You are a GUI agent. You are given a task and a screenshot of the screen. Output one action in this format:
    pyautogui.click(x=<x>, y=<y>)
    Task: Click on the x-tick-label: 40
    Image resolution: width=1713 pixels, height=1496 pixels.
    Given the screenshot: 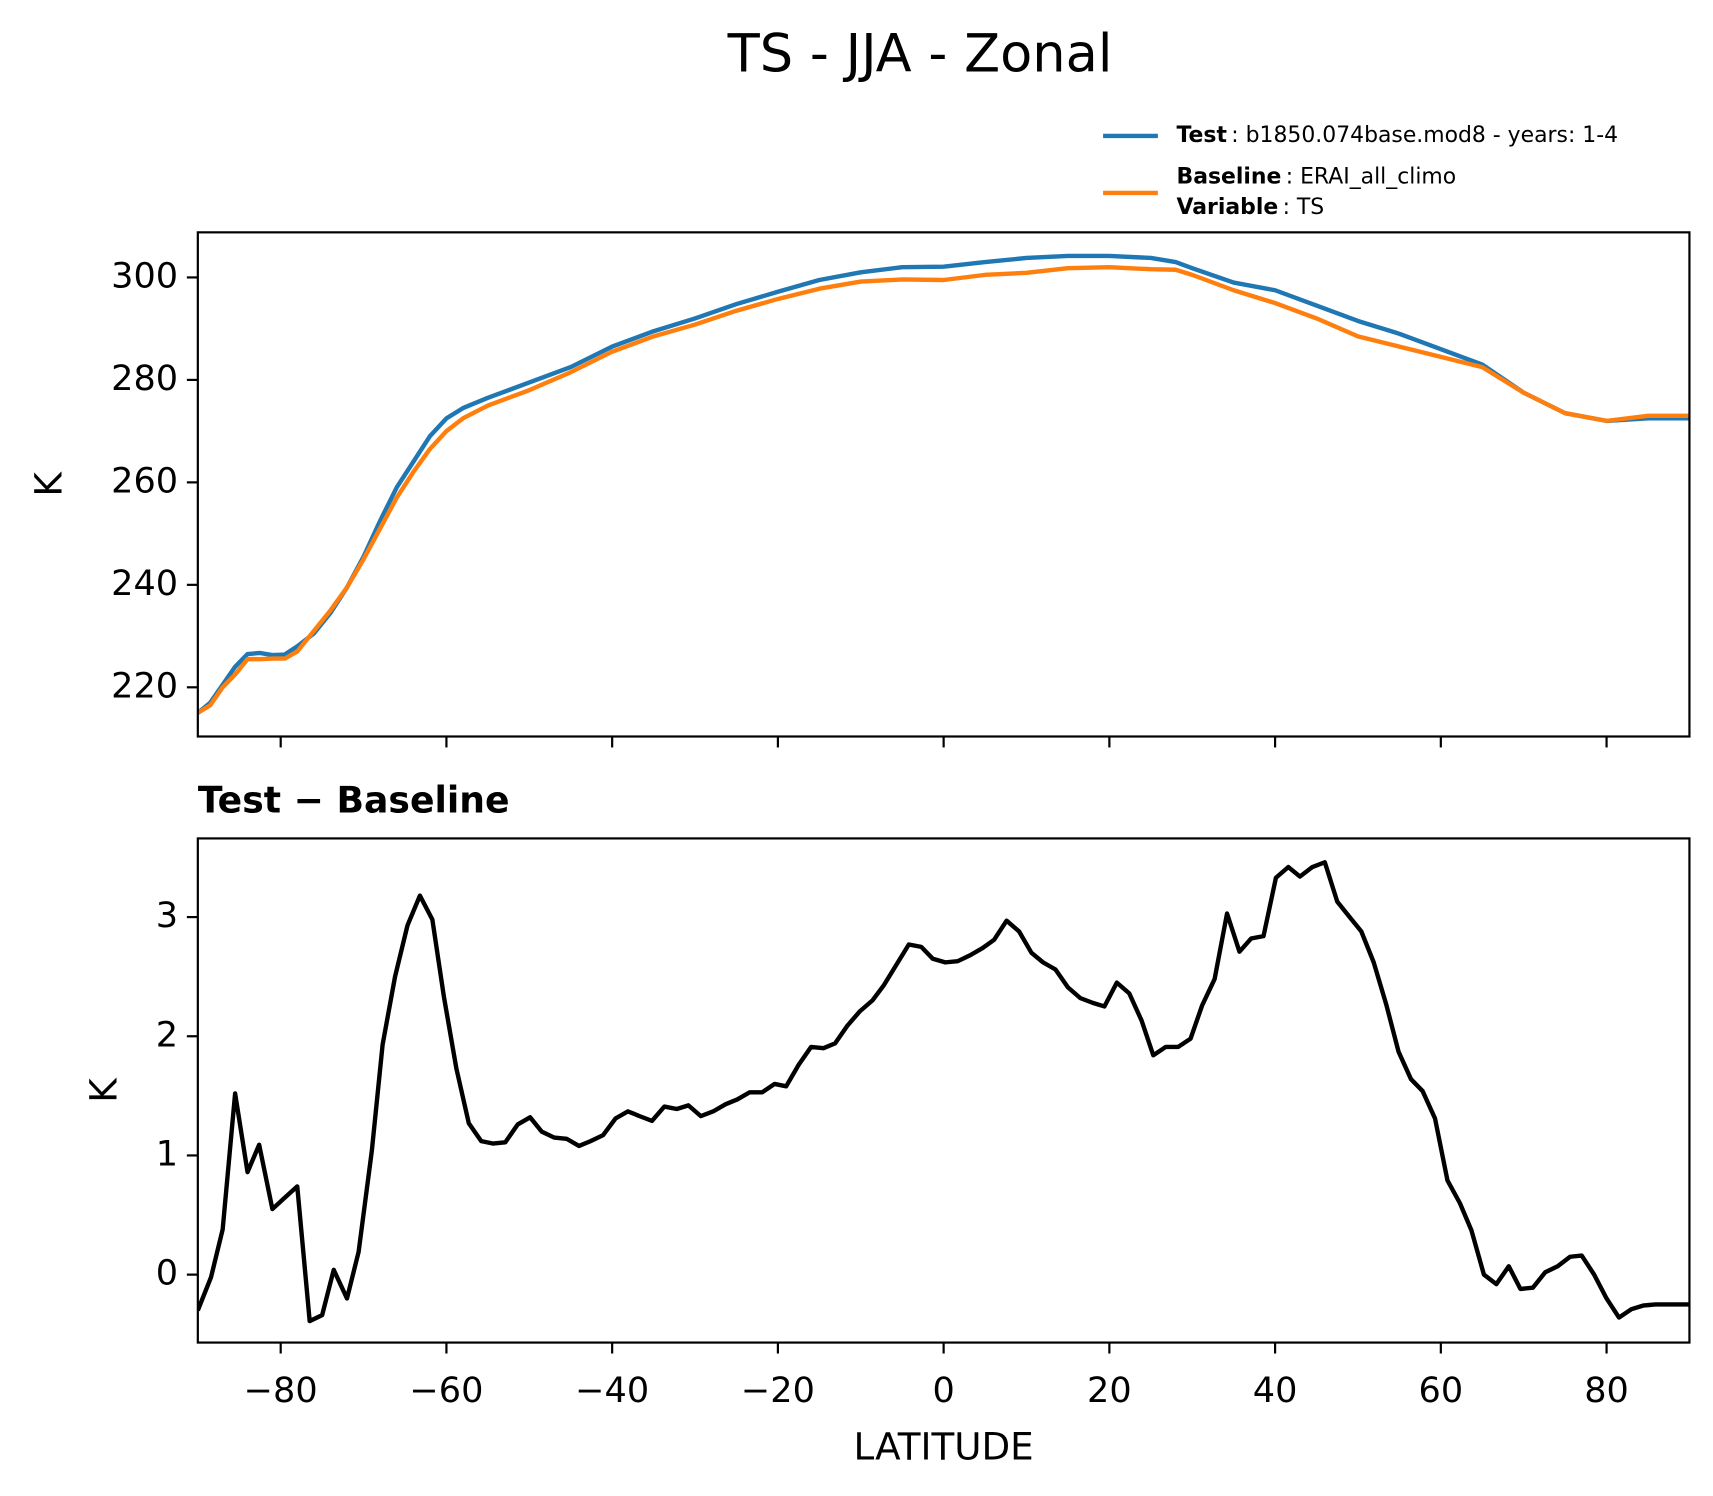 What is the action you would take?
    pyautogui.click(x=1275, y=1390)
    